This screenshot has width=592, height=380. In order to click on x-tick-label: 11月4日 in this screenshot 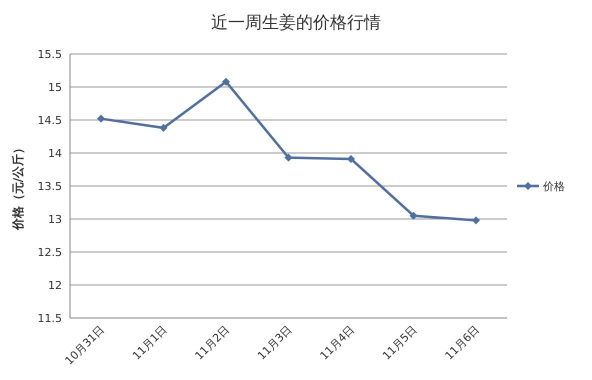, I will do `click(338, 342)`.